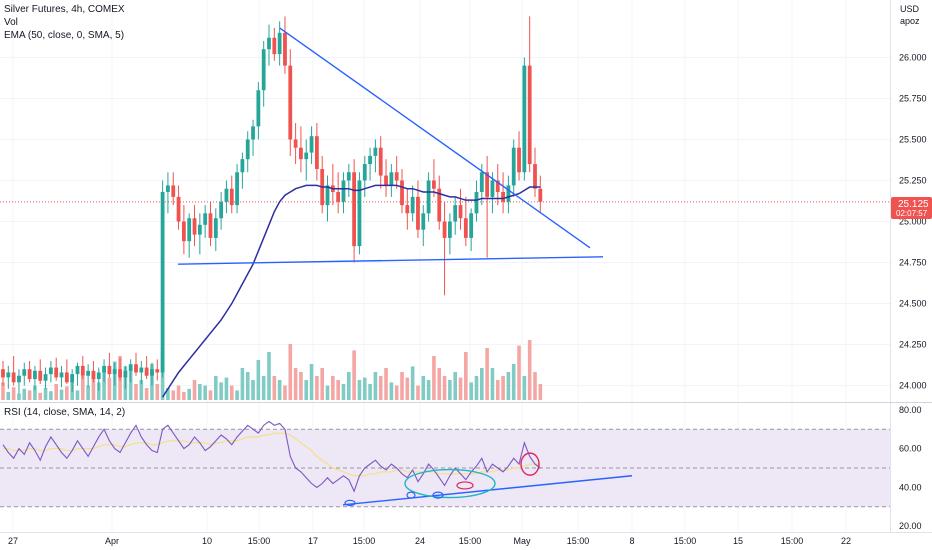 This screenshot has width=932, height=550. What do you see at coordinates (910, 468) in the screenshot?
I see `rsi-axis: 80.00 60.00 40.00 20.00` at bounding box center [910, 468].